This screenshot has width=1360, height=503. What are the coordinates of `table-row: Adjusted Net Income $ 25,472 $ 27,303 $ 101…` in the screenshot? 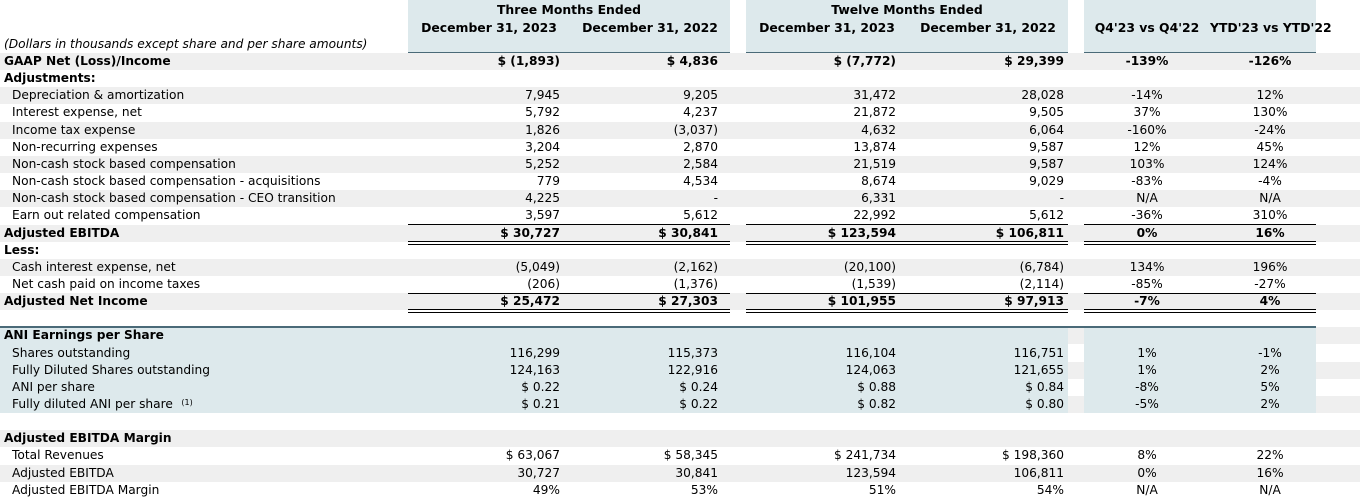 It's located at (680, 301).